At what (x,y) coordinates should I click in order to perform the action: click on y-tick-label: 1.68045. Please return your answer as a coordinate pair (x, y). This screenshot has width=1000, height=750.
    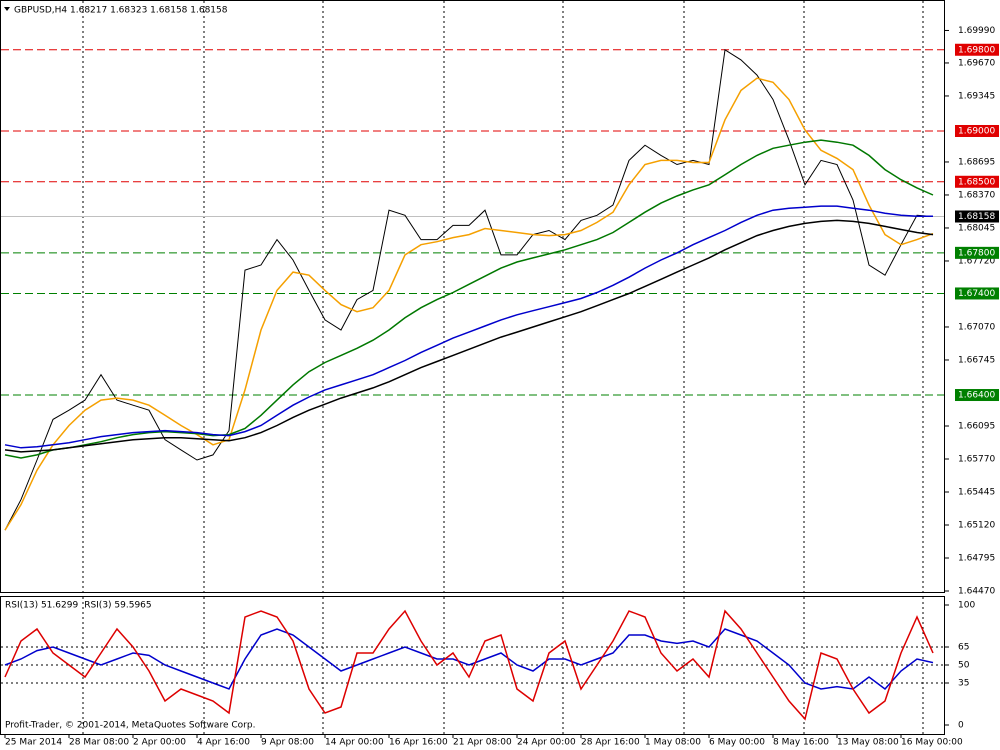
    Looking at the image, I should click on (976, 228).